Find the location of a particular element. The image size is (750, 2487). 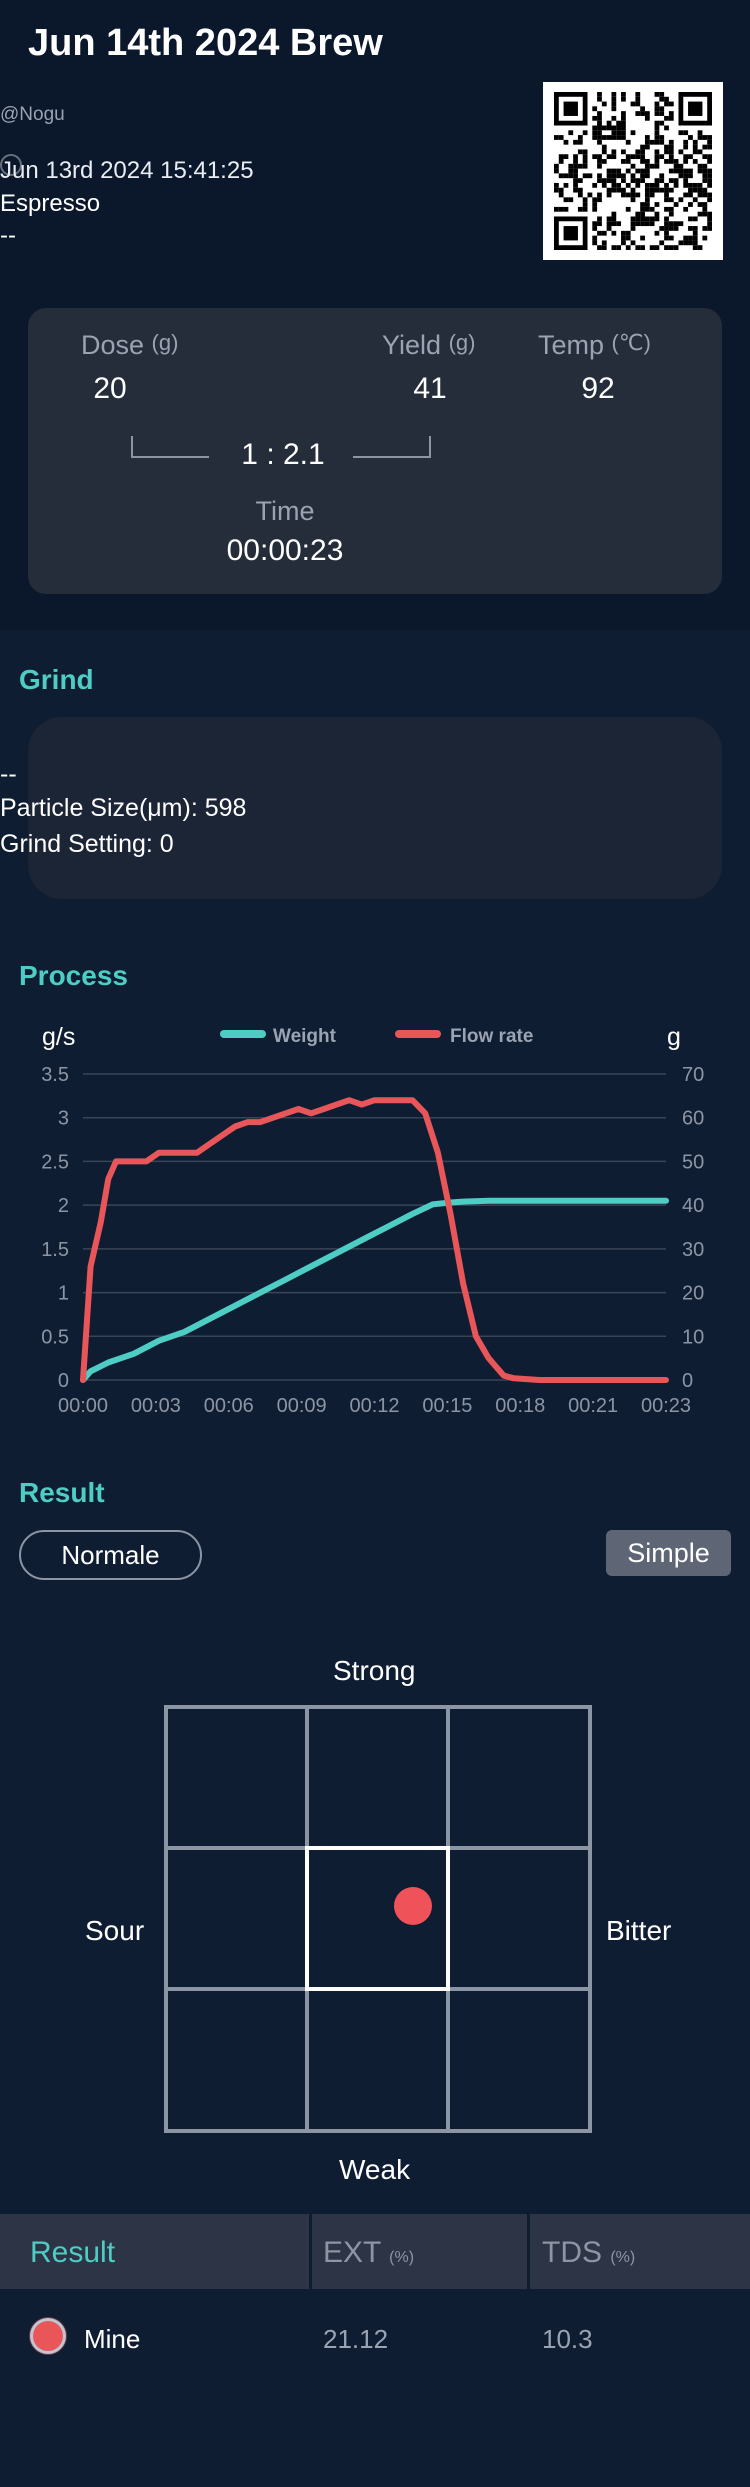

x-tick-label: 00:15 is located at coordinates (447, 1406).